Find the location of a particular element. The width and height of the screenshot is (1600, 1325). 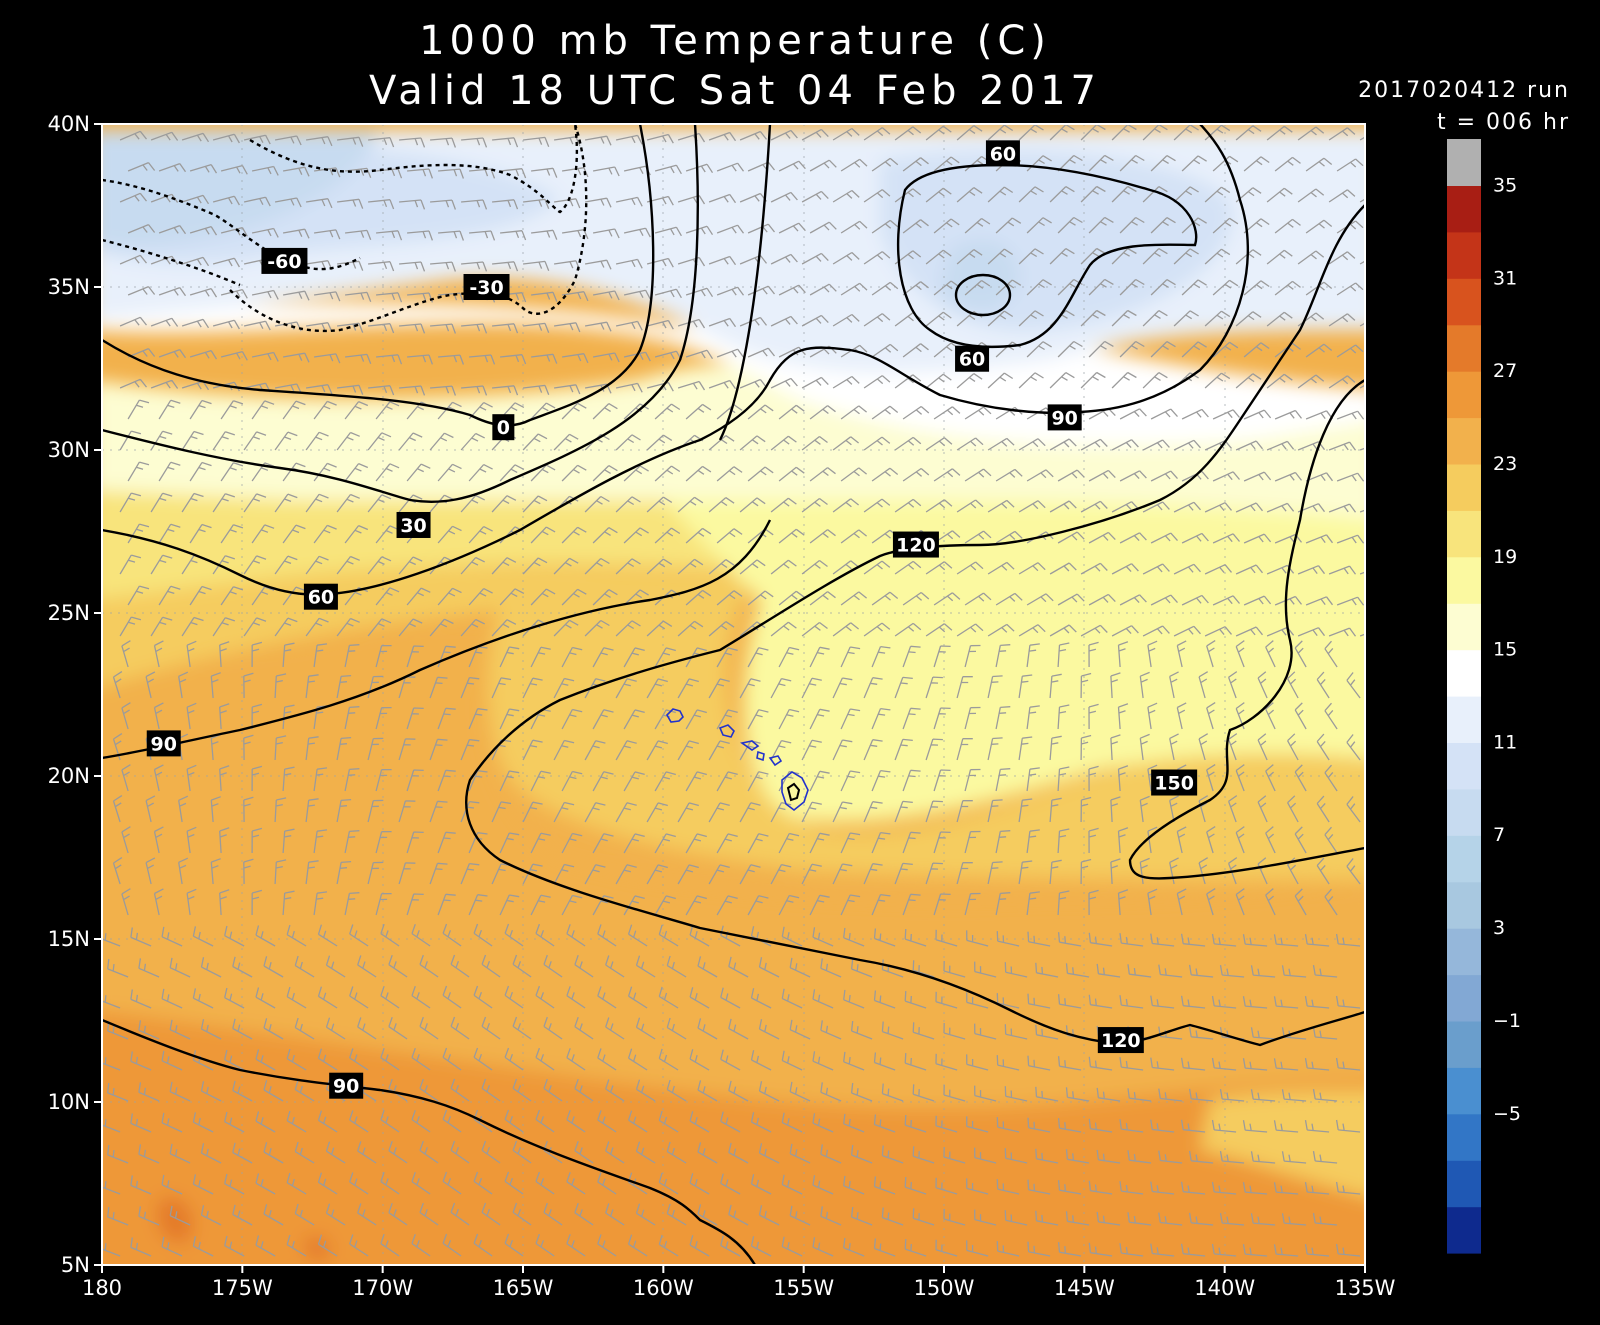

contour-label: -60 is located at coordinates (284, 260).